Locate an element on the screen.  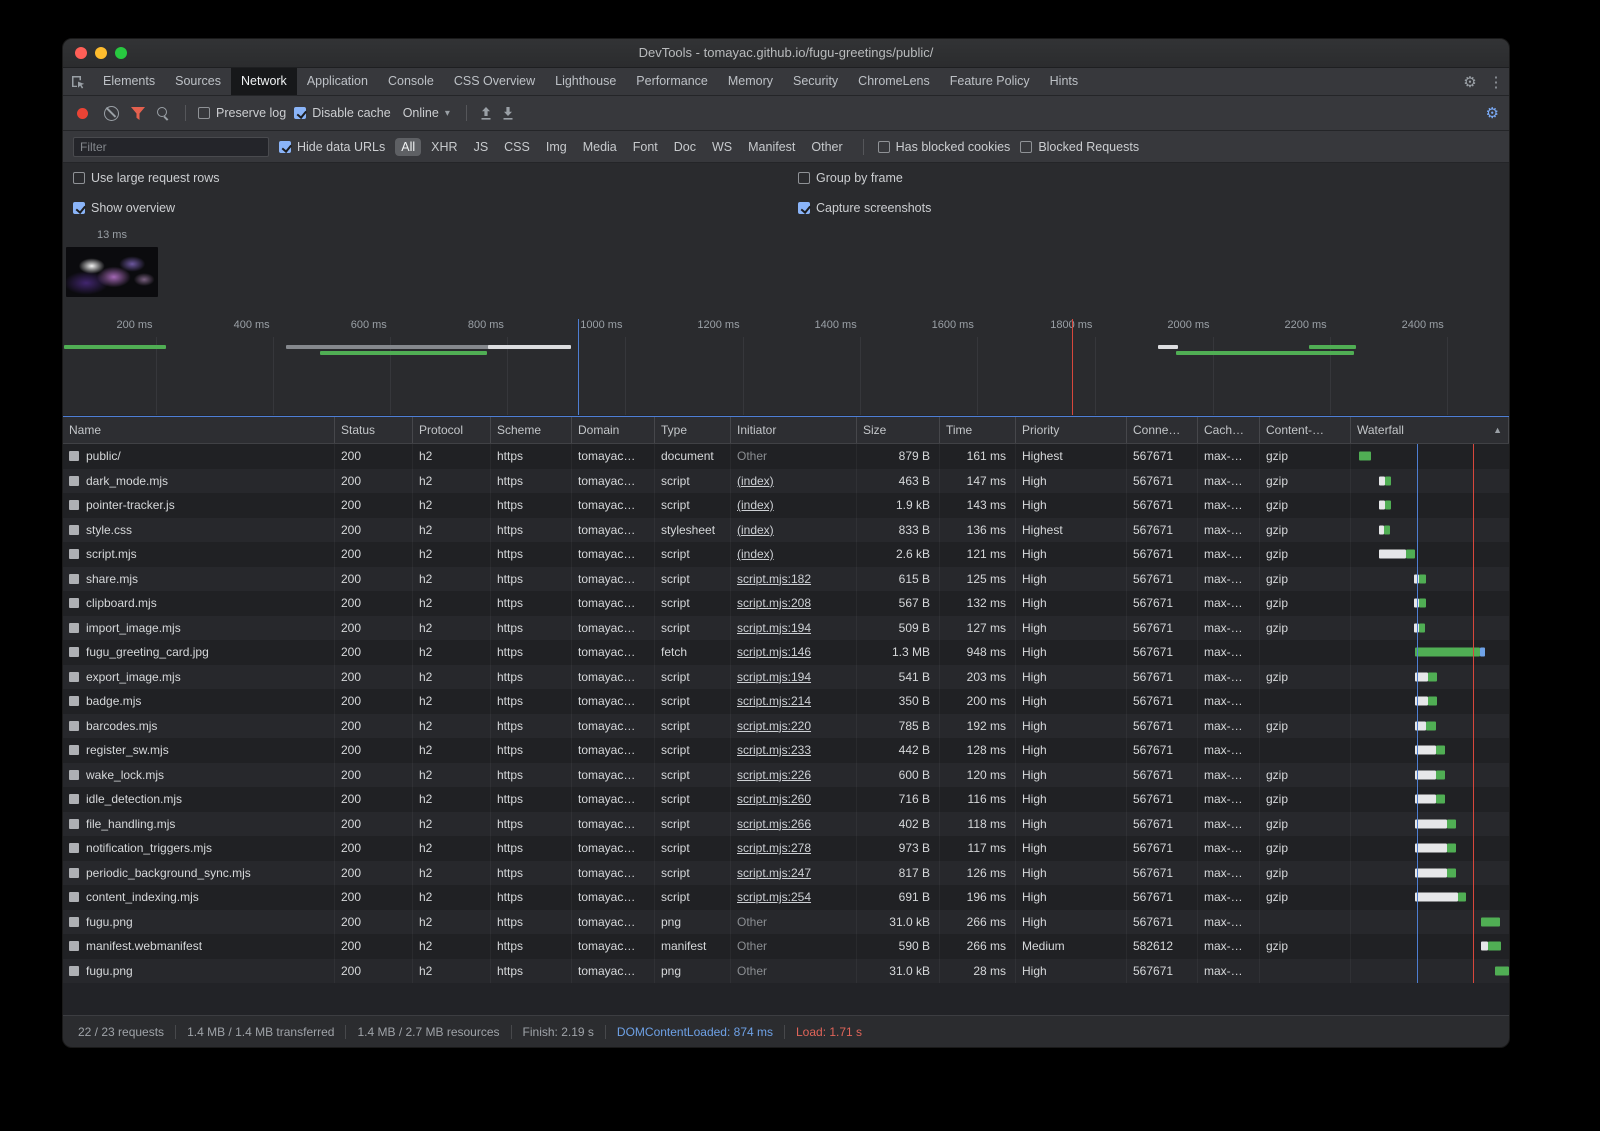
record-network-log-icon is located at coordinates (82, 113).